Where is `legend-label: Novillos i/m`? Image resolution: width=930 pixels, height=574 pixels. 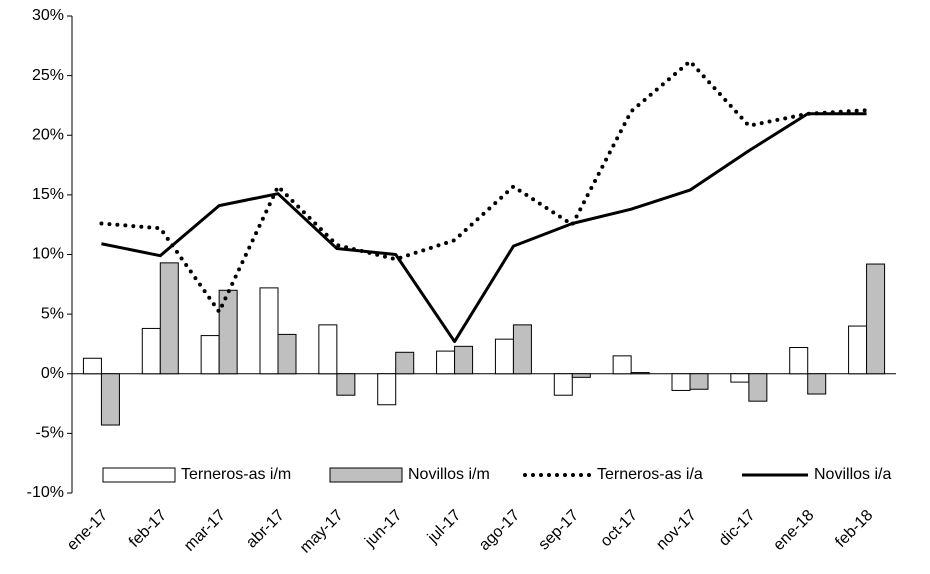 legend-label: Novillos i/m is located at coordinates (449, 474).